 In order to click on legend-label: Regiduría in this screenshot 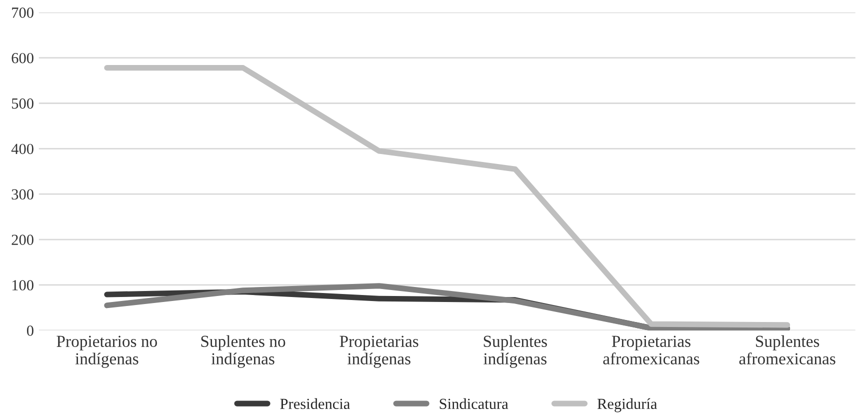, I will do `click(627, 405)`.